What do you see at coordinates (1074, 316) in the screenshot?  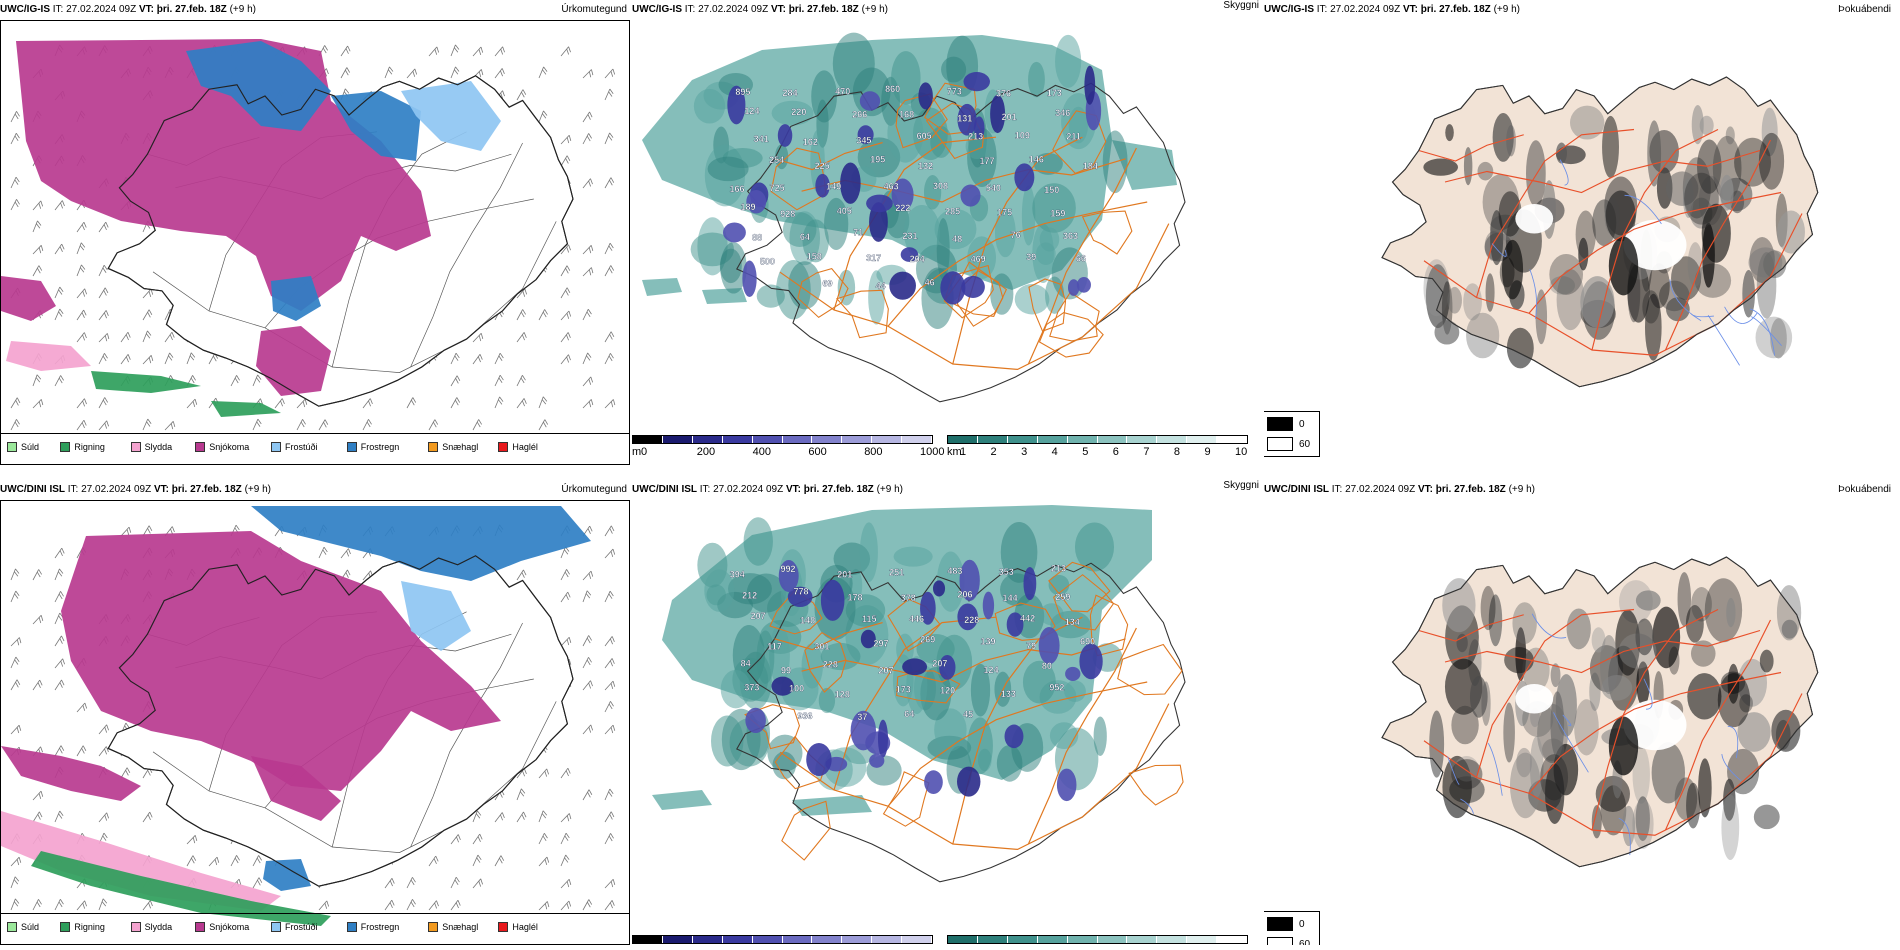 I see `terrain-contour` at bounding box center [1074, 316].